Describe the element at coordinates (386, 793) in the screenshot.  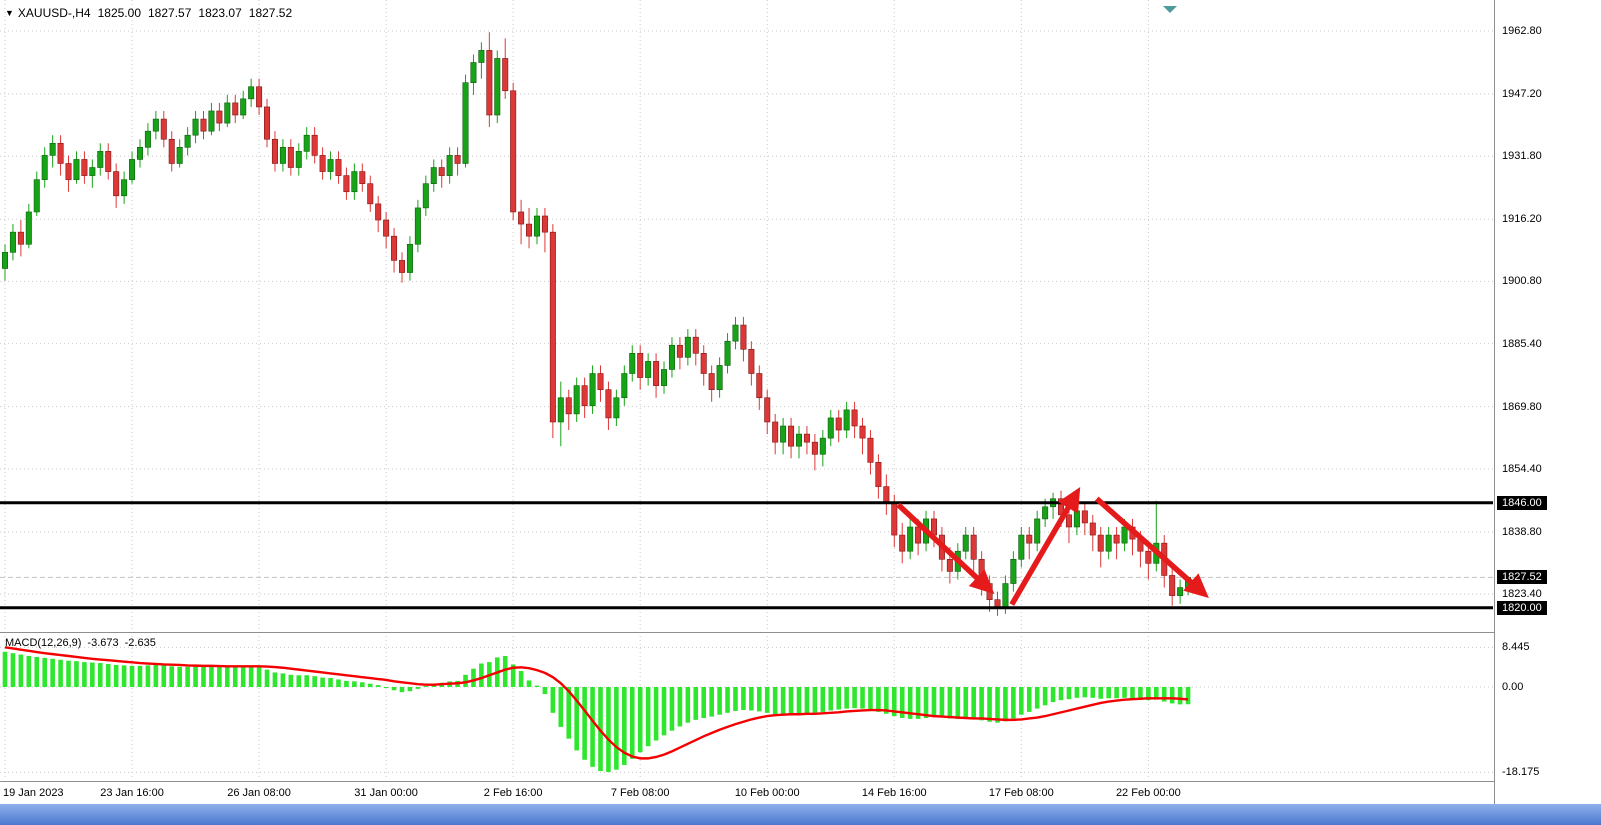
I see `time-tick-label: 31 Jan 00:00` at that location.